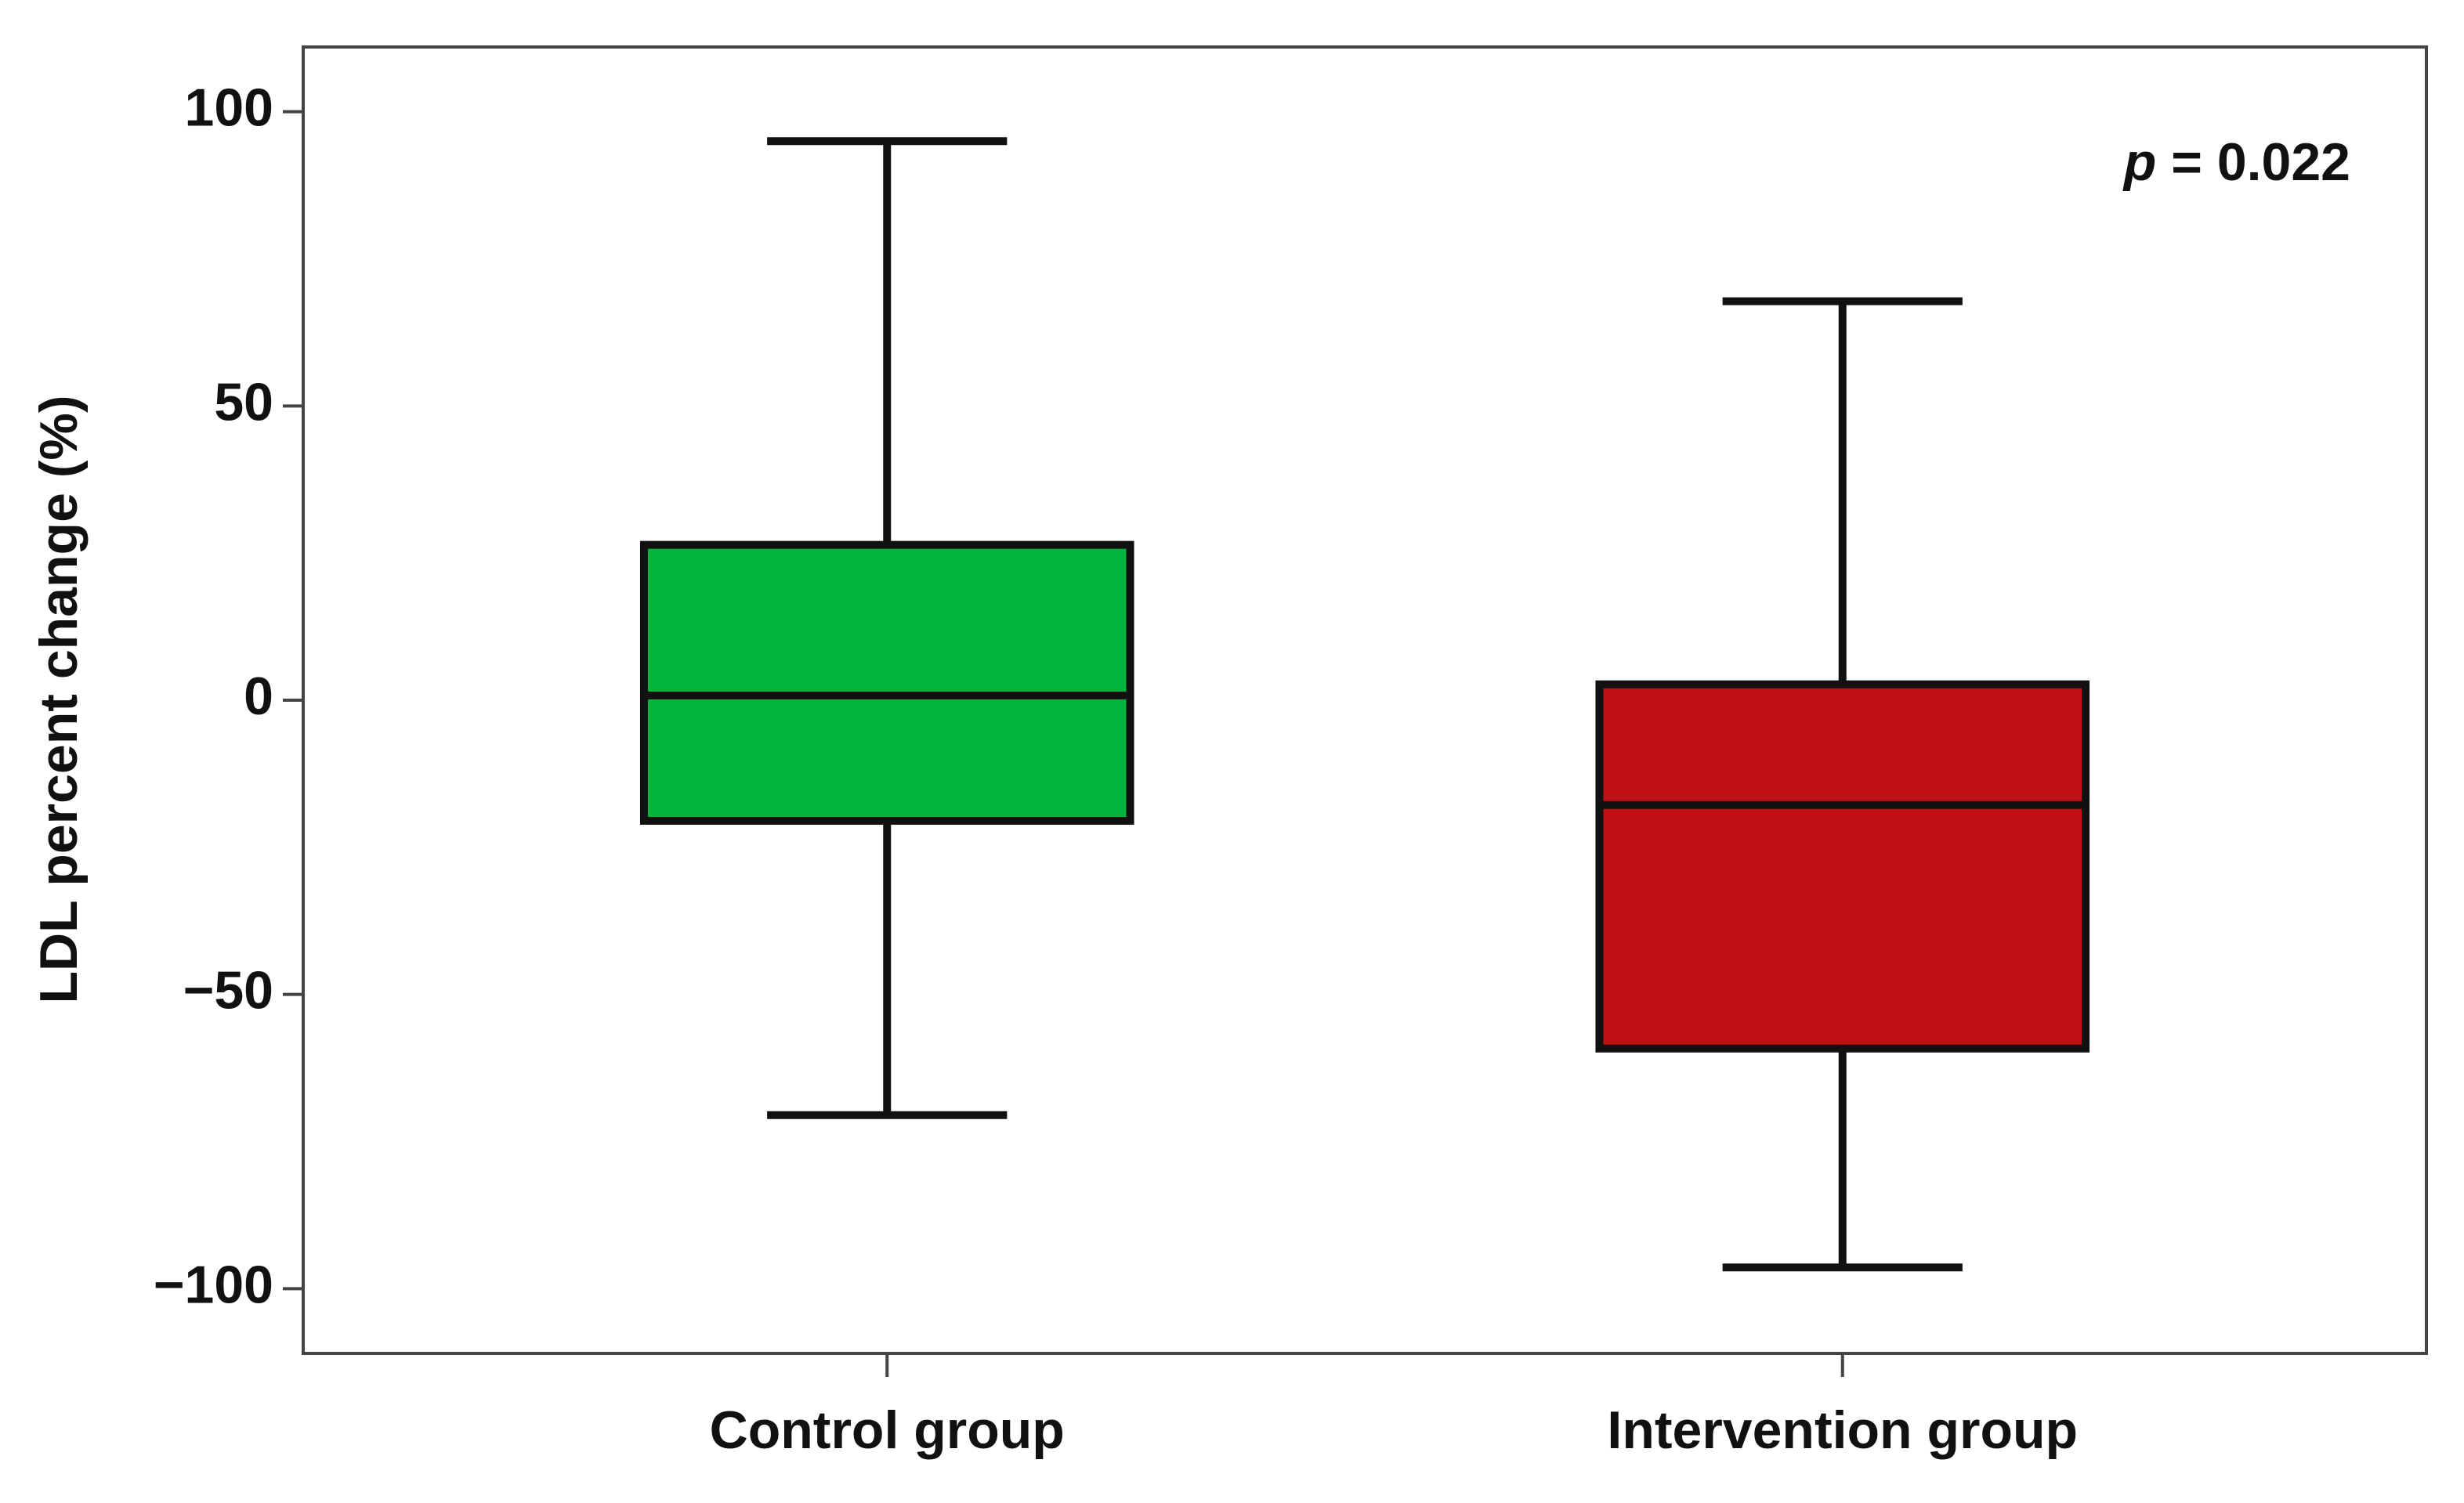 Image resolution: width=2464 pixels, height=1503 pixels. I want to click on y-axis-label: LDL percent change (%), so click(59, 699).